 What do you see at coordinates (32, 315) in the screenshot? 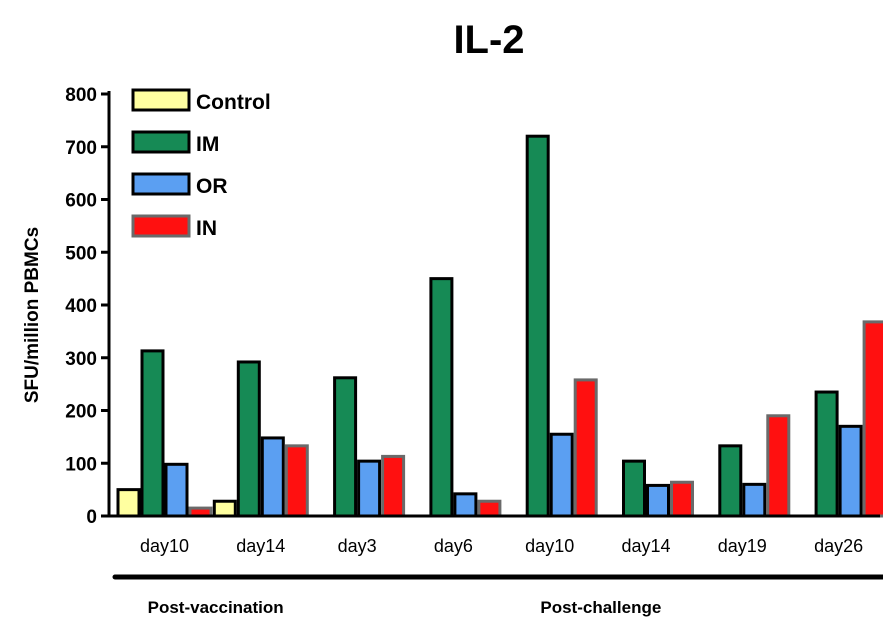
I see `y-axis-label: SFU/million PBMCs` at bounding box center [32, 315].